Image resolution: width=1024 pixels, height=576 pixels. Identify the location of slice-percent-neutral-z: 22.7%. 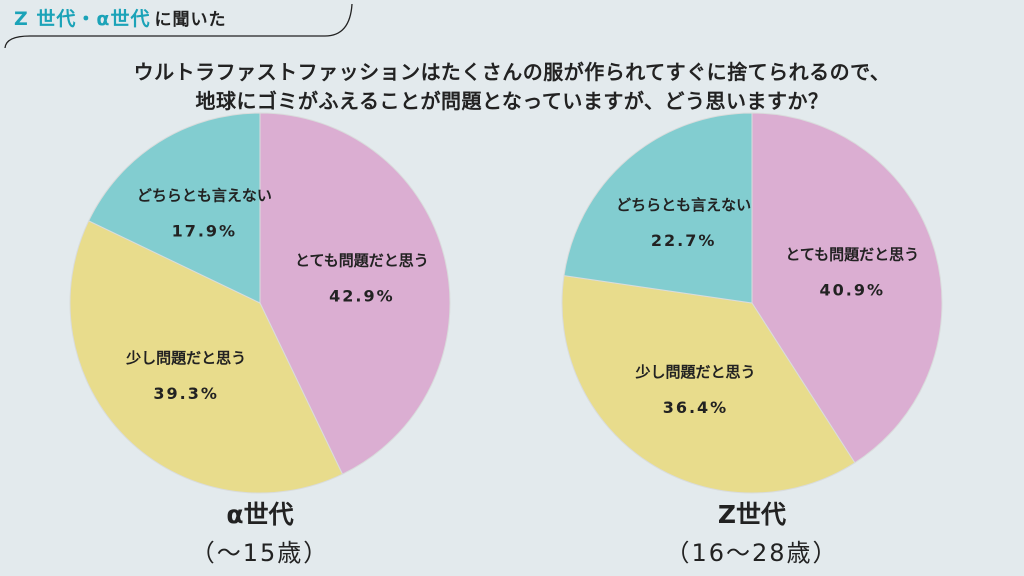
(684, 240).